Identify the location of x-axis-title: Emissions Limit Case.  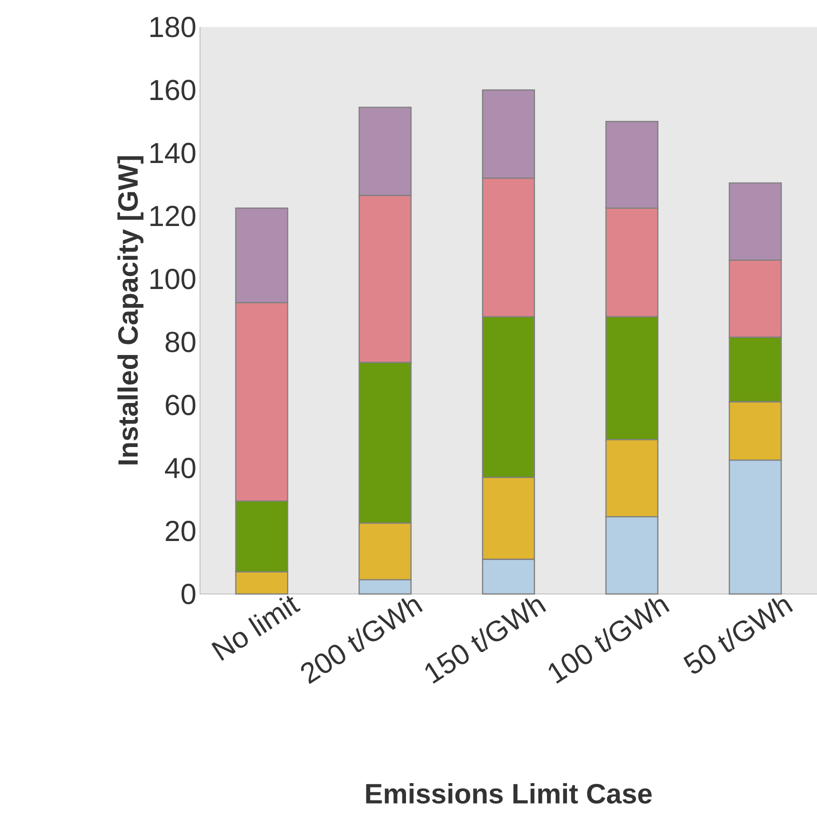
(509, 793).